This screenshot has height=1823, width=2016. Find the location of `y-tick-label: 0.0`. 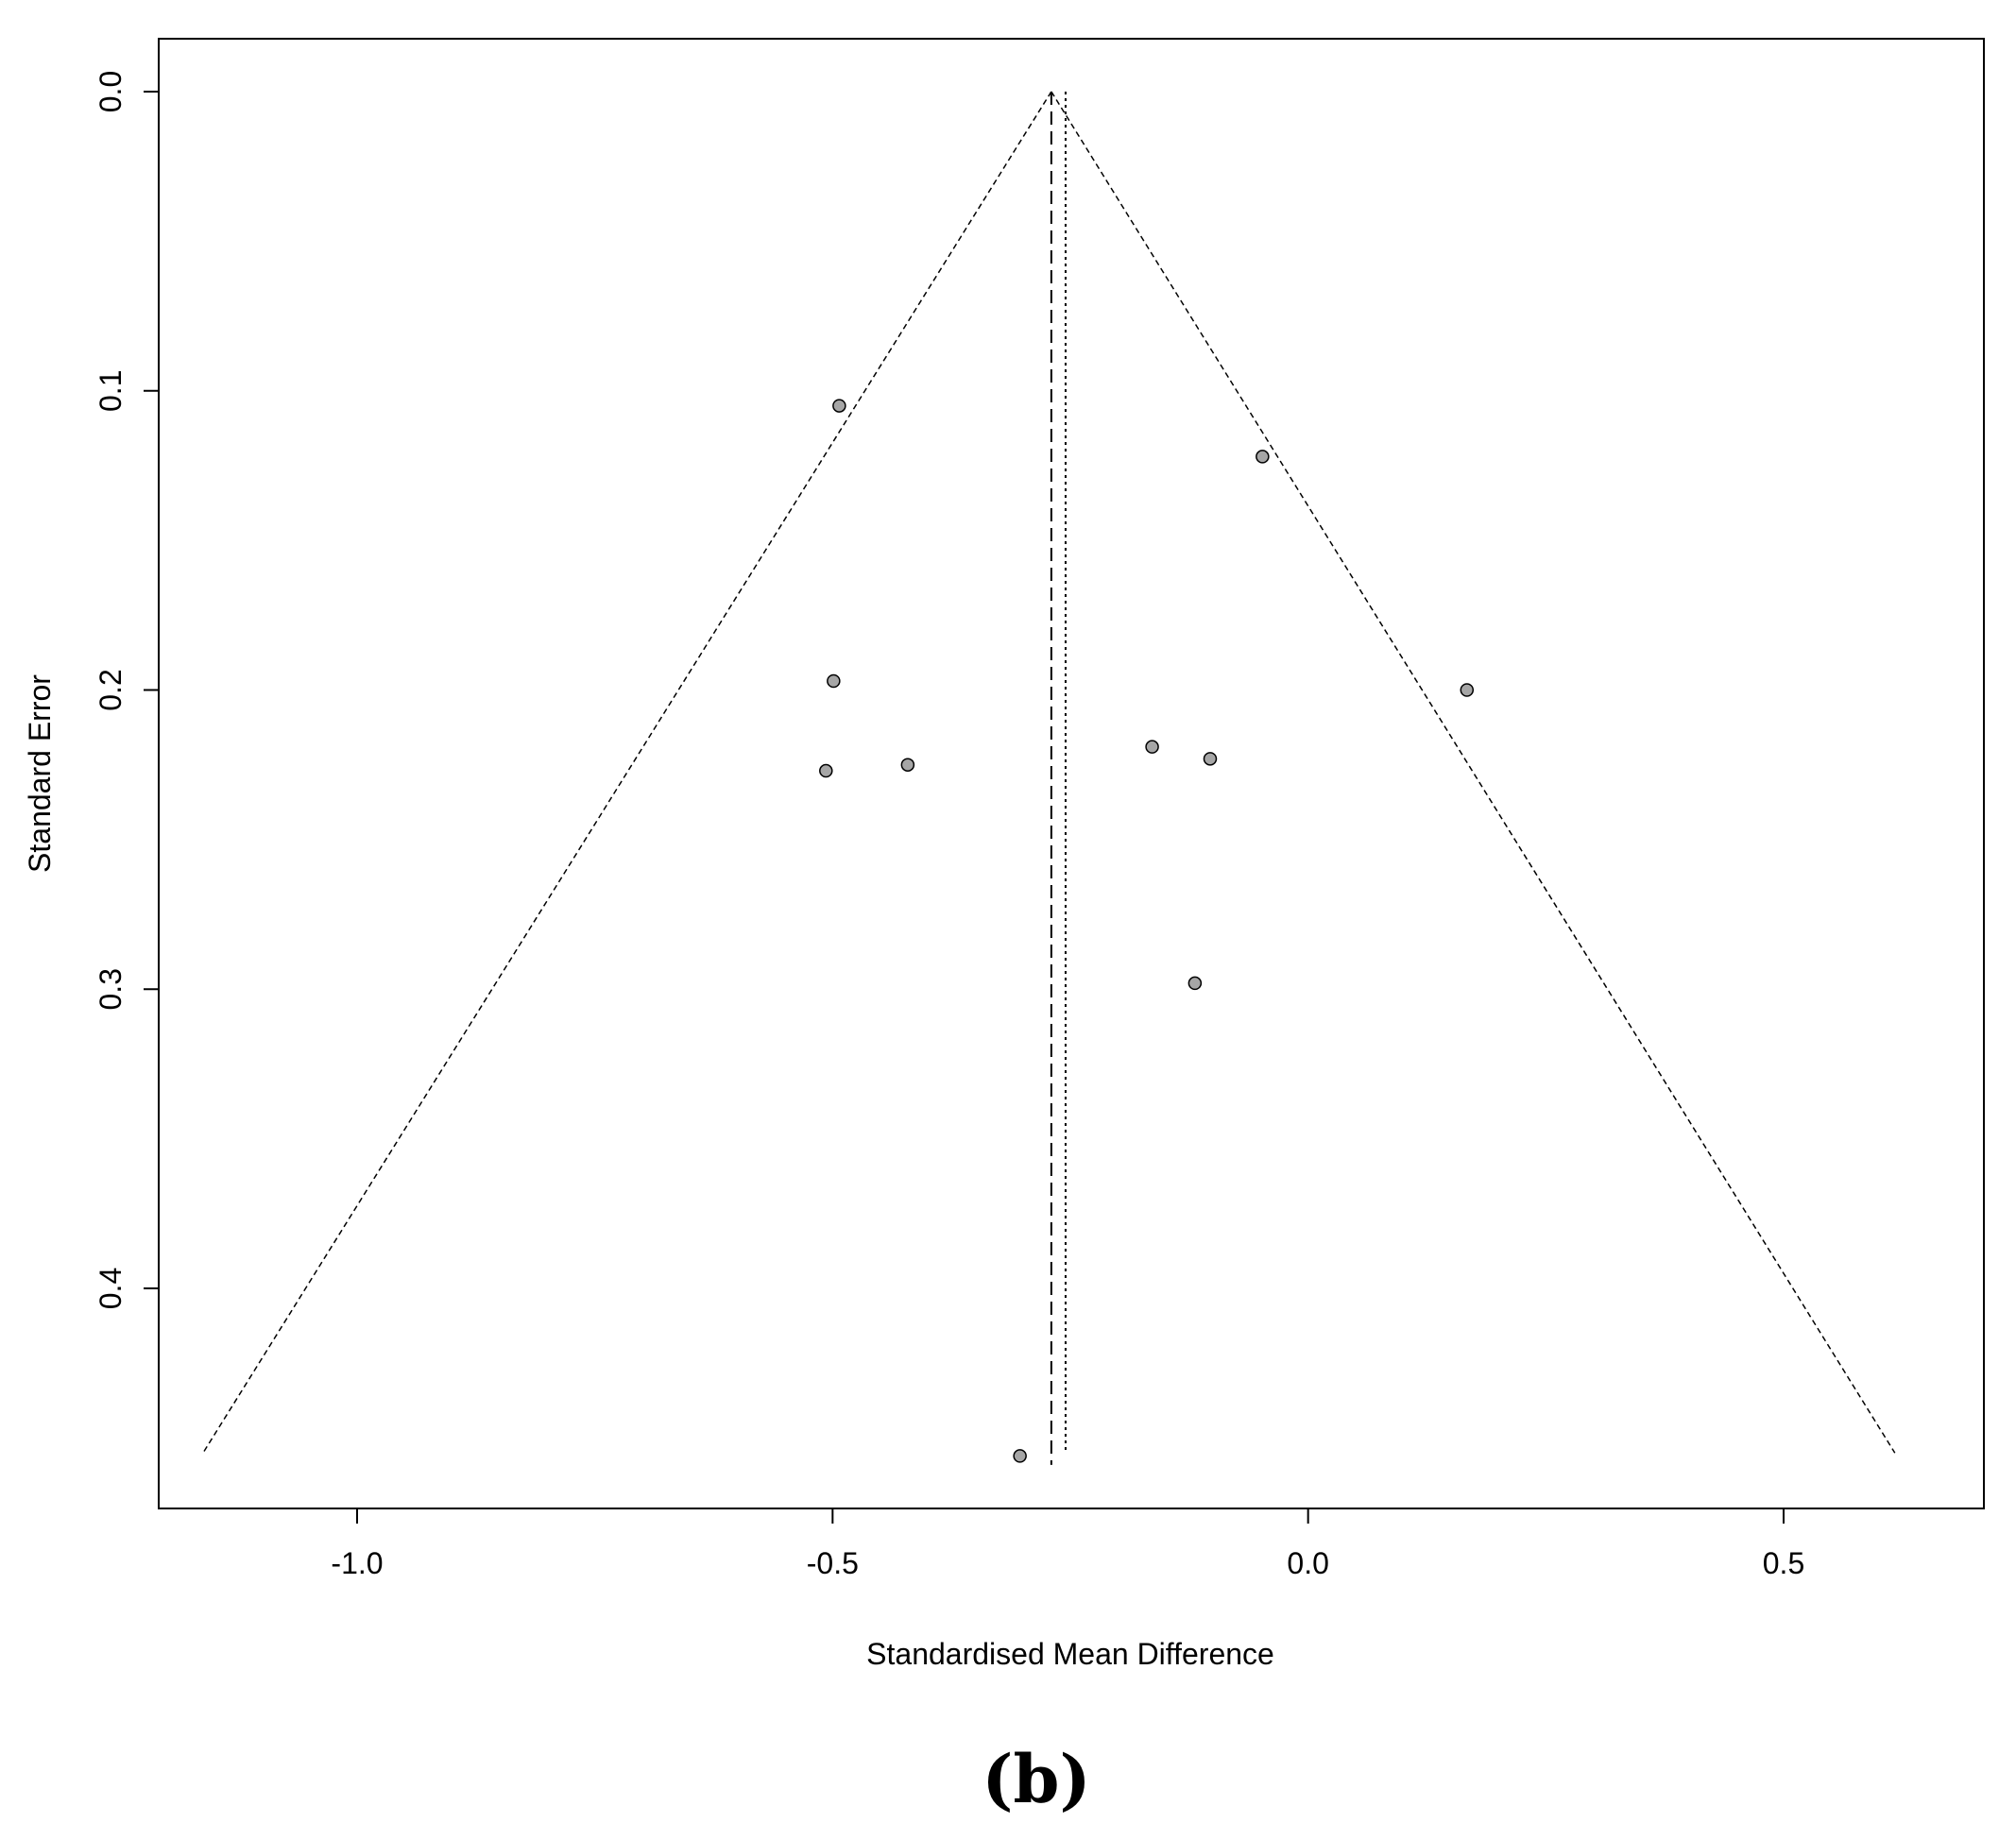

y-tick-label: 0.0 is located at coordinates (111, 91).